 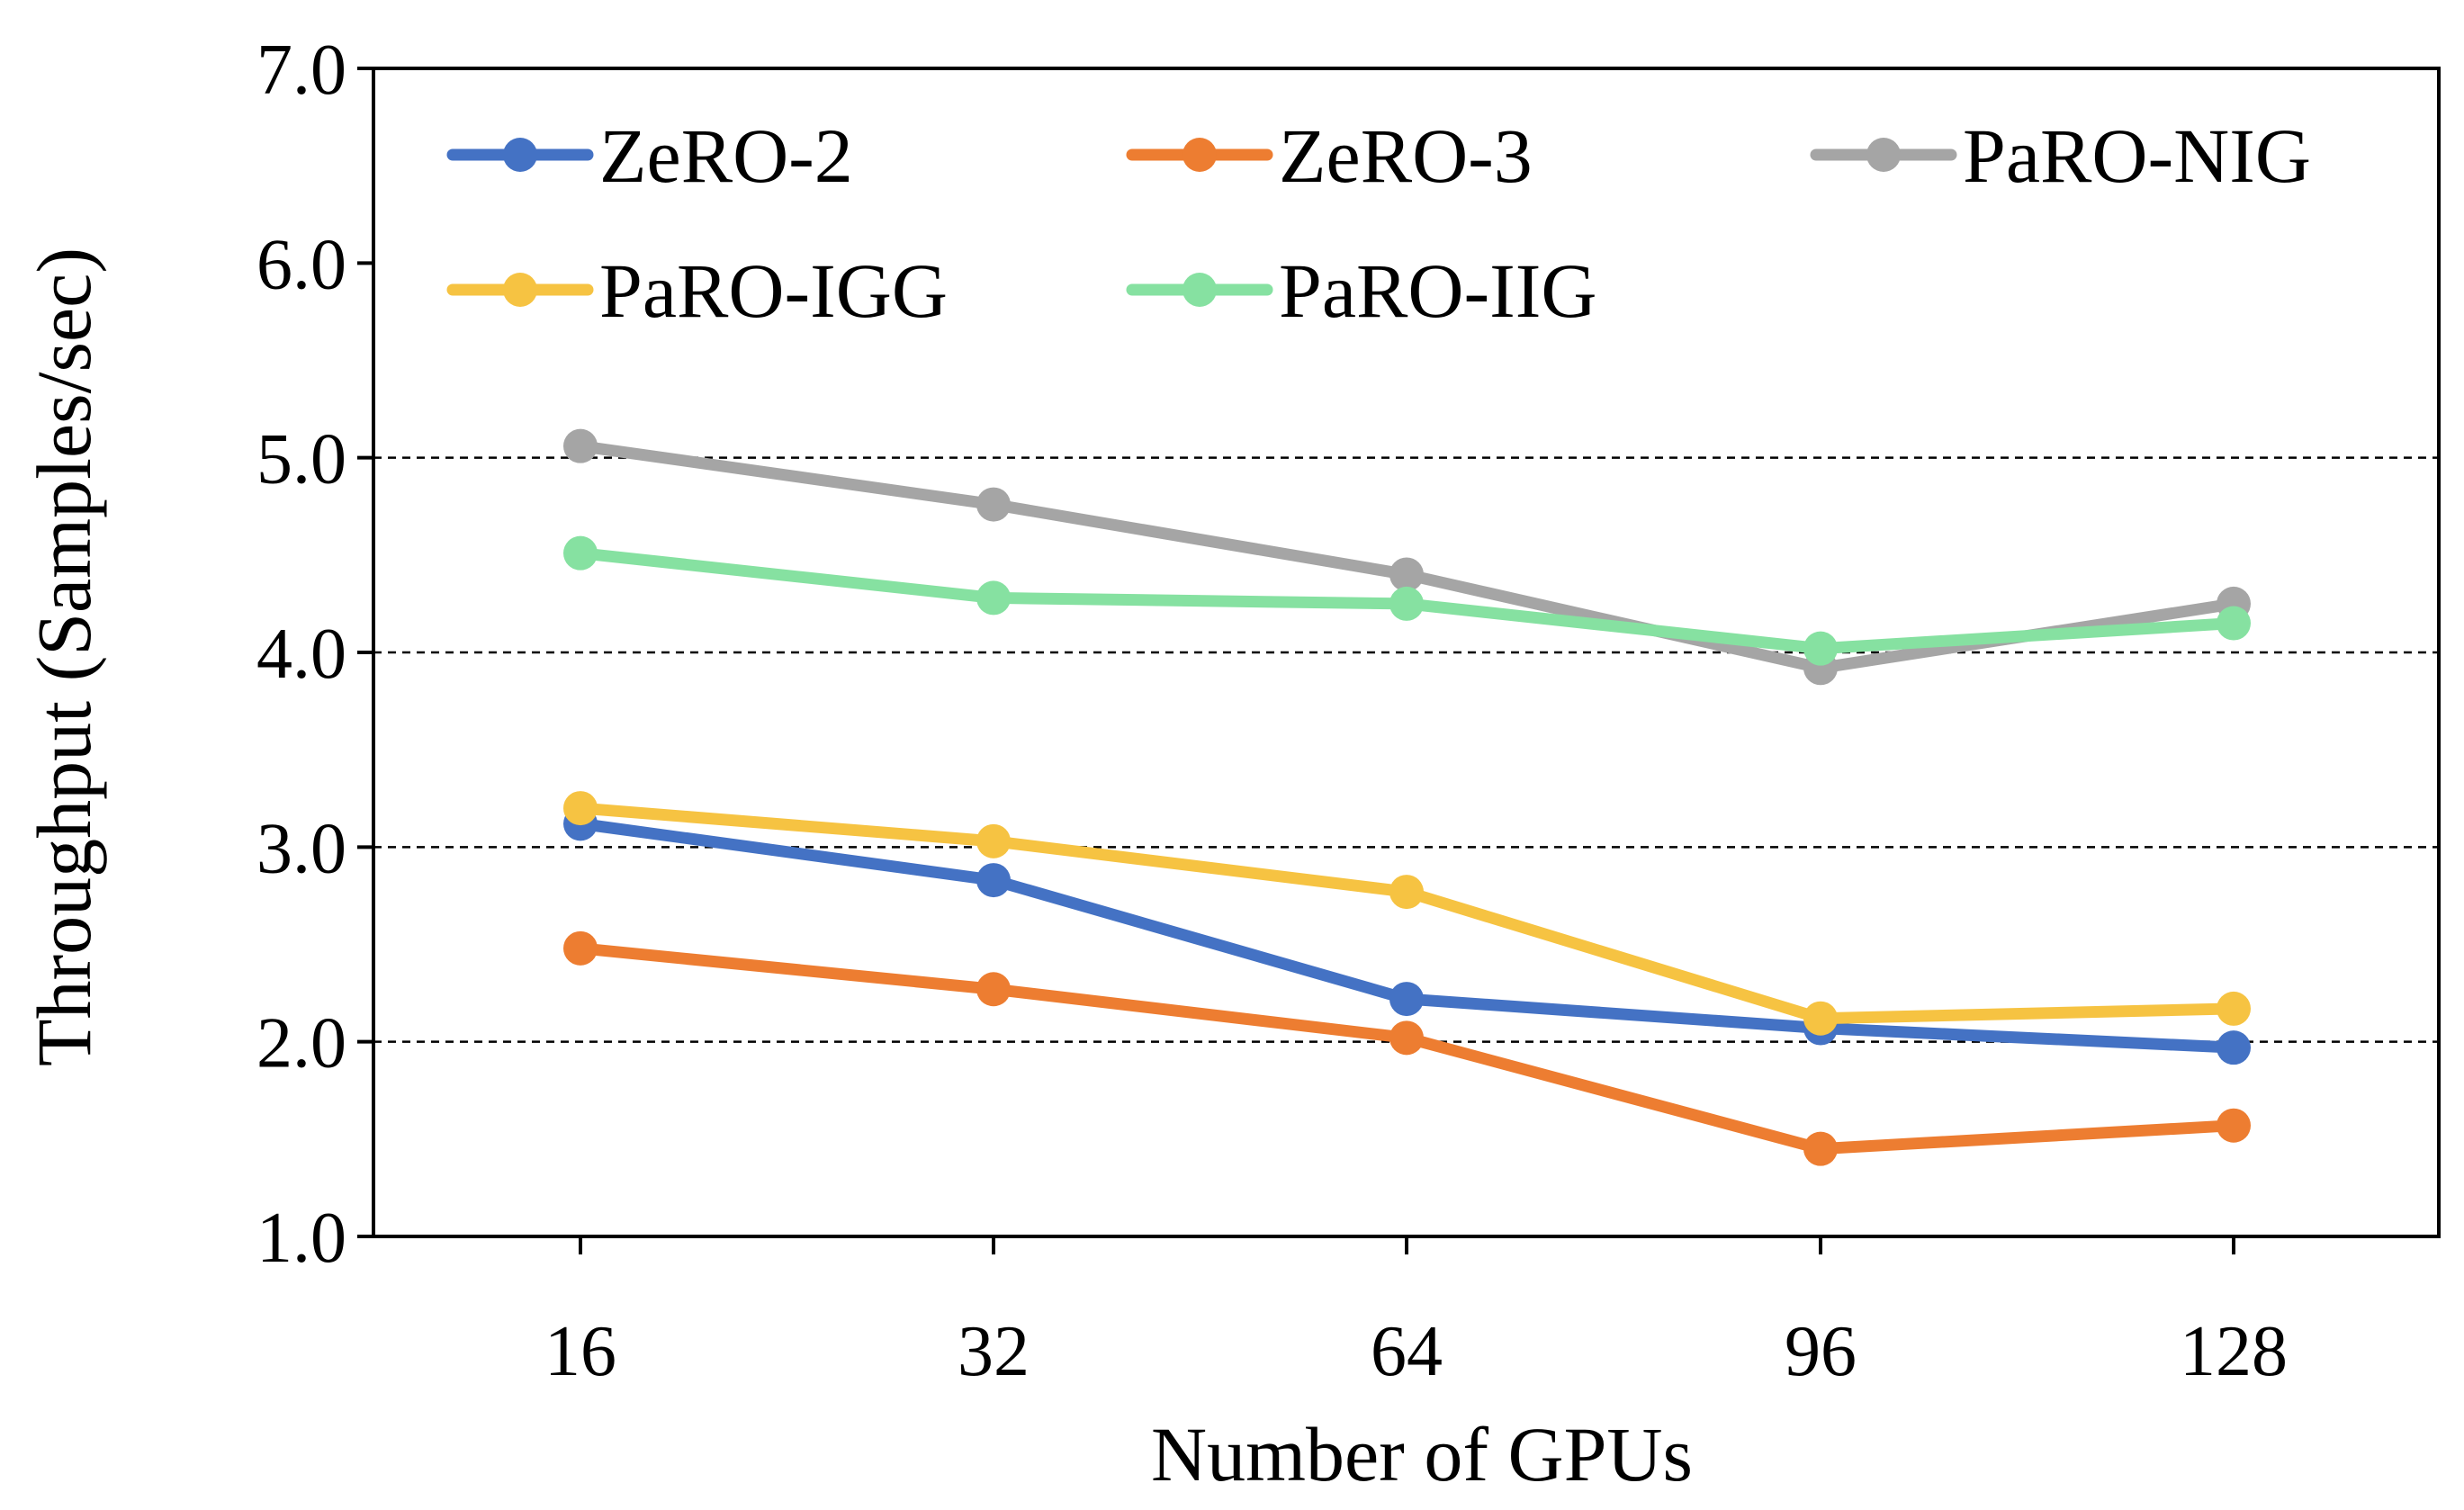 What do you see at coordinates (1378, 223) in the screenshot?
I see `legend: ZeRO-2 ZeRO-3 PaRO-NIG PaRO-IGG PaRO-IIG` at bounding box center [1378, 223].